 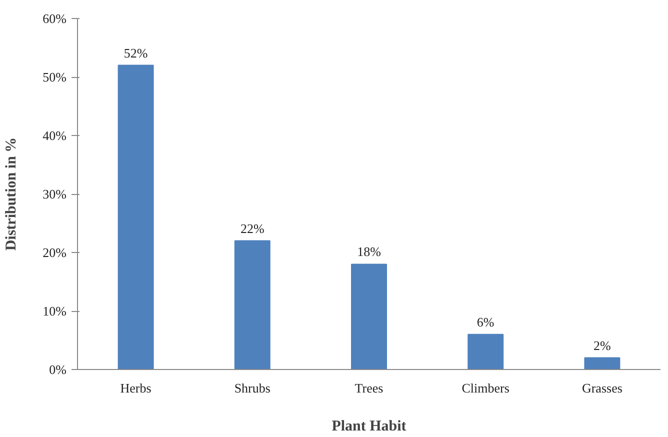 I want to click on data-label: 52%, so click(x=136, y=52).